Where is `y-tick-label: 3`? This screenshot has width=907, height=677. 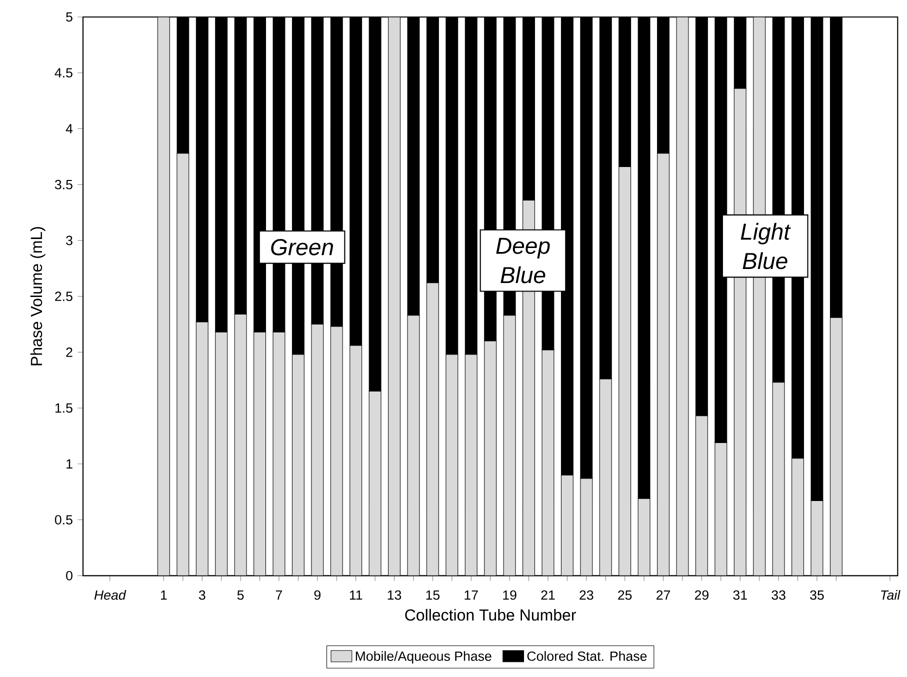 y-tick-label: 3 is located at coordinates (69, 241).